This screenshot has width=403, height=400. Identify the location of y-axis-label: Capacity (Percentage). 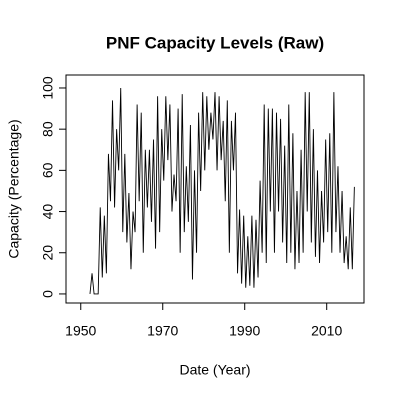
(14, 188).